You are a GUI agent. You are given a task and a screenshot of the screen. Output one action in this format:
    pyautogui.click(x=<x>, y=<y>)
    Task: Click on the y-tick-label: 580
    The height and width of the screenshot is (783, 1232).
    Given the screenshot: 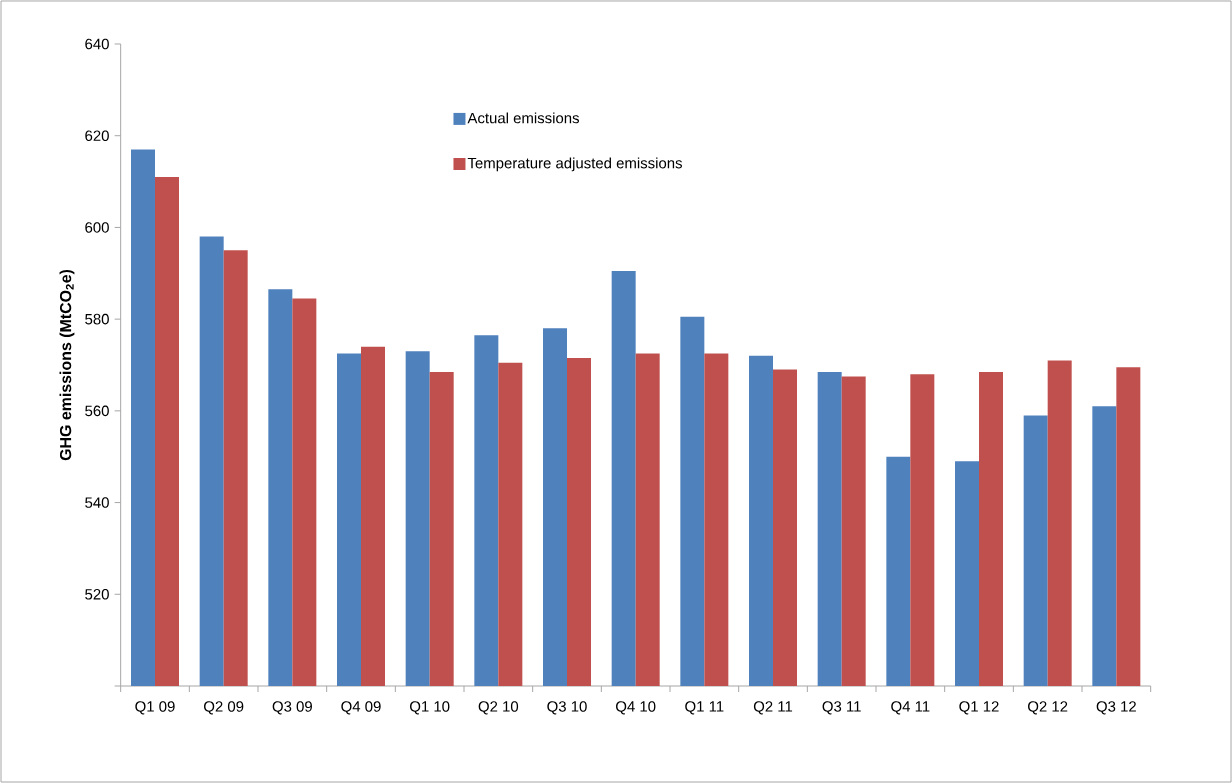 What is the action you would take?
    pyautogui.click(x=97, y=319)
    